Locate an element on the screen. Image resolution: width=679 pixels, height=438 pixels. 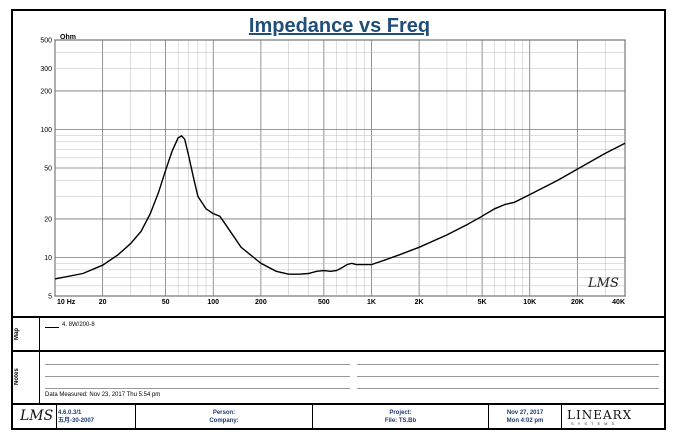
legend-swatch is located at coordinates (52, 327).